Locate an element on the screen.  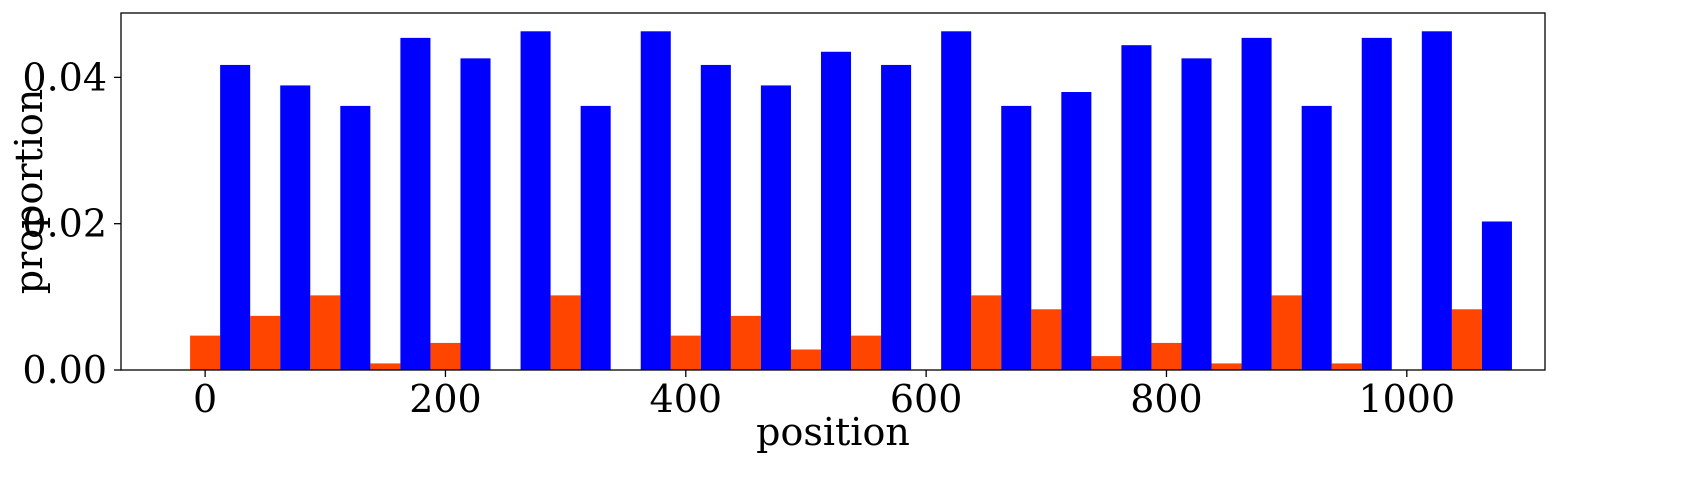
y-axis-title: proportion is located at coordinates (29, 192).